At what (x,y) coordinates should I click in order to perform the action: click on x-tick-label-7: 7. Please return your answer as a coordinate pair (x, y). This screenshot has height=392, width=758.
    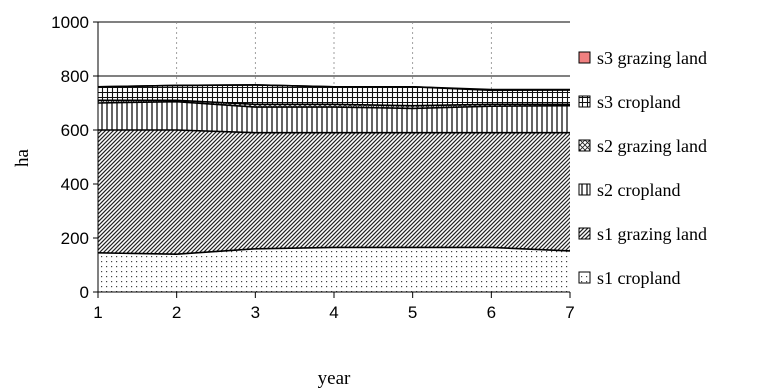
    Looking at the image, I should click on (569, 312).